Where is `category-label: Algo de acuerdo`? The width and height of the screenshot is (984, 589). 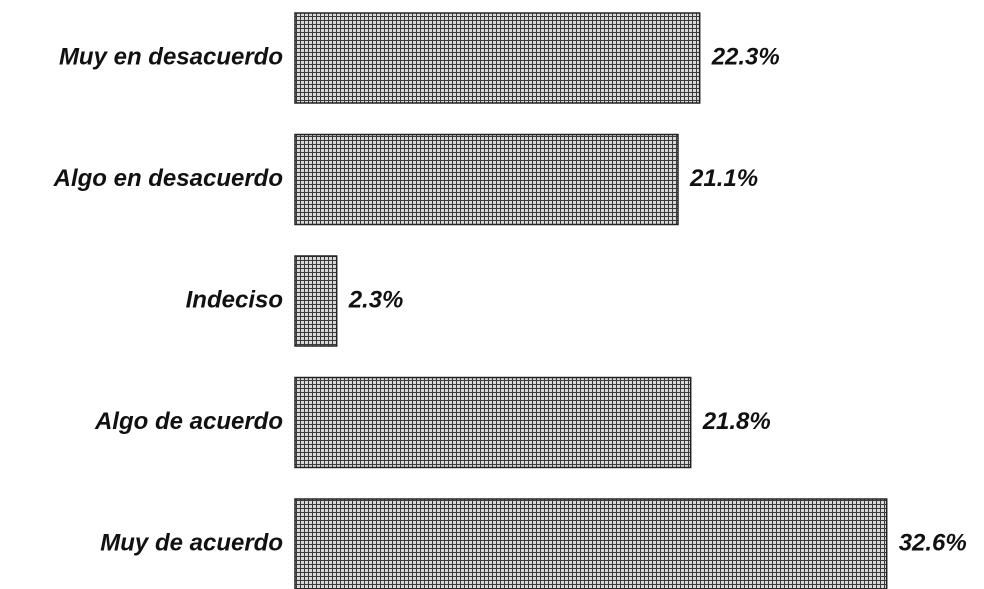 category-label: Algo de acuerdo is located at coordinates (188, 421).